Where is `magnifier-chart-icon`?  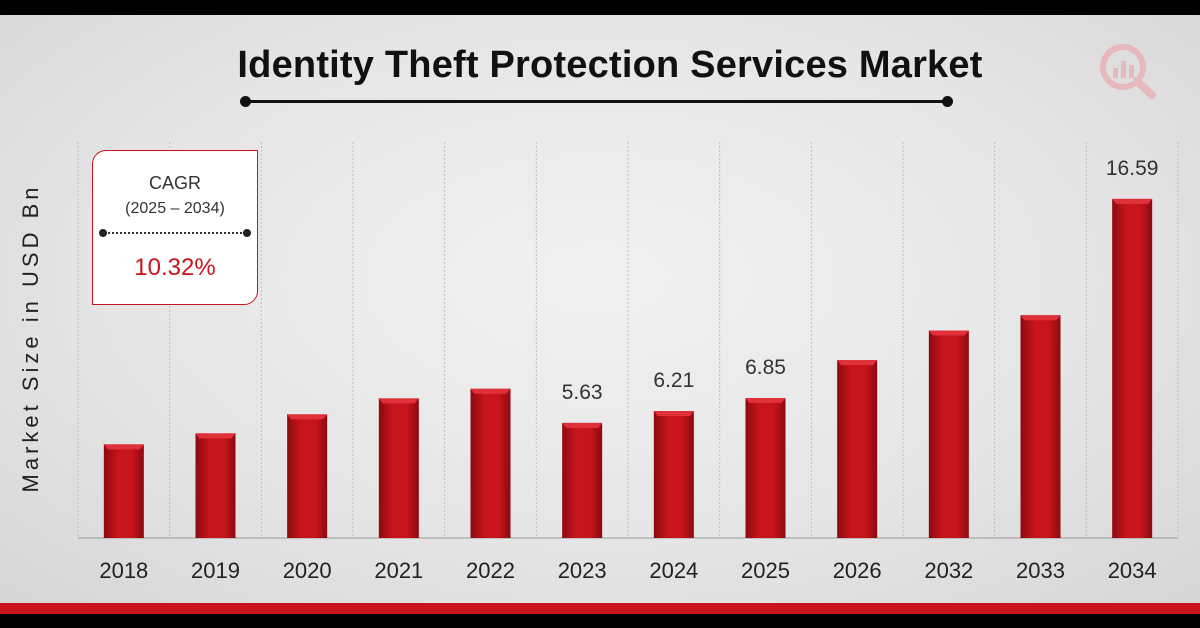
magnifier-chart-icon is located at coordinates (1129, 70).